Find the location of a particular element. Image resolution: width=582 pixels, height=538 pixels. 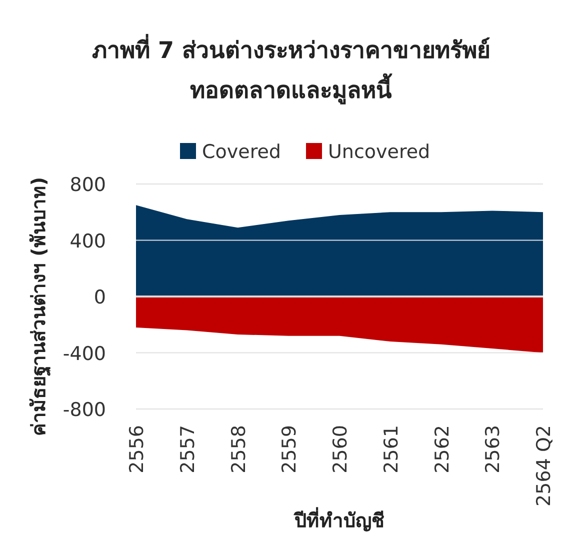

legend-label: Uncovered is located at coordinates (379, 152).